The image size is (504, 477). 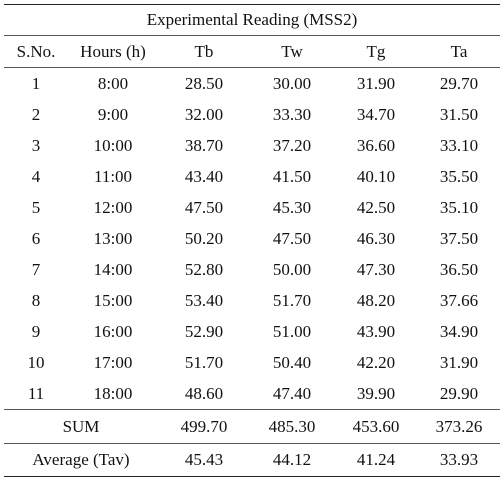 I want to click on cell-tw: 47.40, so click(x=292, y=393).